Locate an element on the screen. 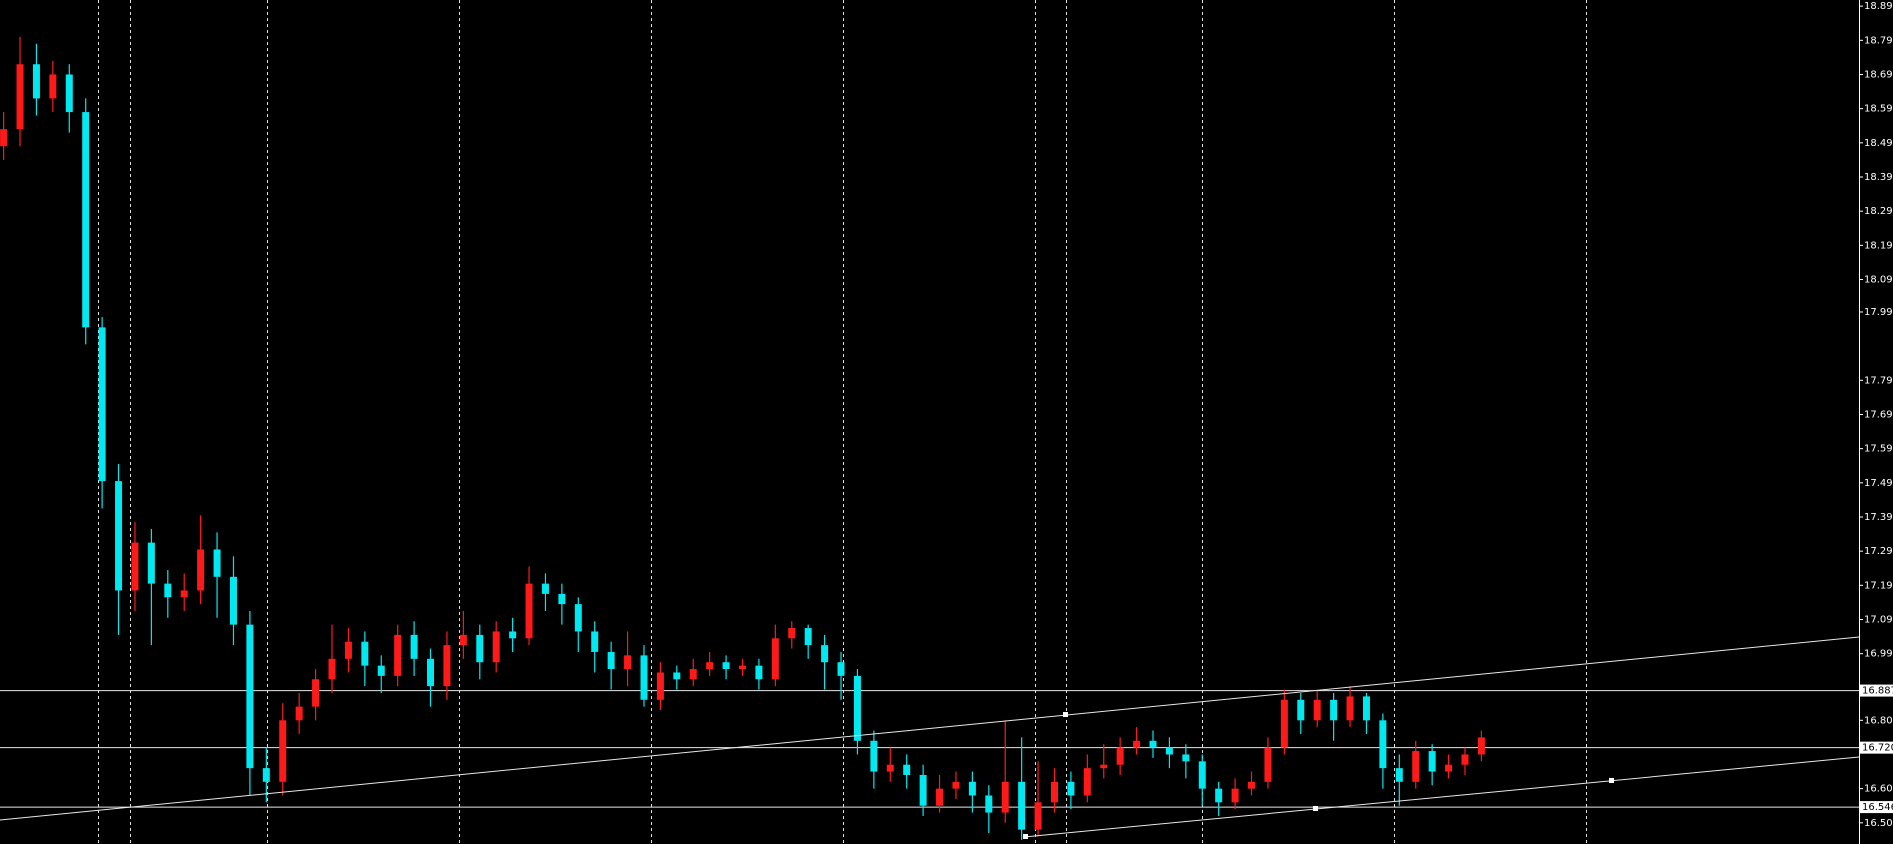 The height and width of the screenshot is (844, 1893). y-tick-label: 16.995 is located at coordinates (1878, 654).